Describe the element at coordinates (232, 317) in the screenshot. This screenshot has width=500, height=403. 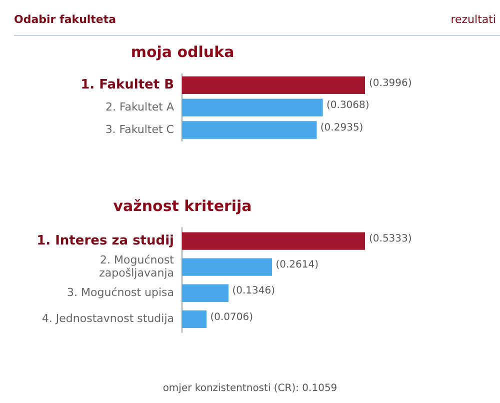
I see `data-label: (0.0706)` at that location.